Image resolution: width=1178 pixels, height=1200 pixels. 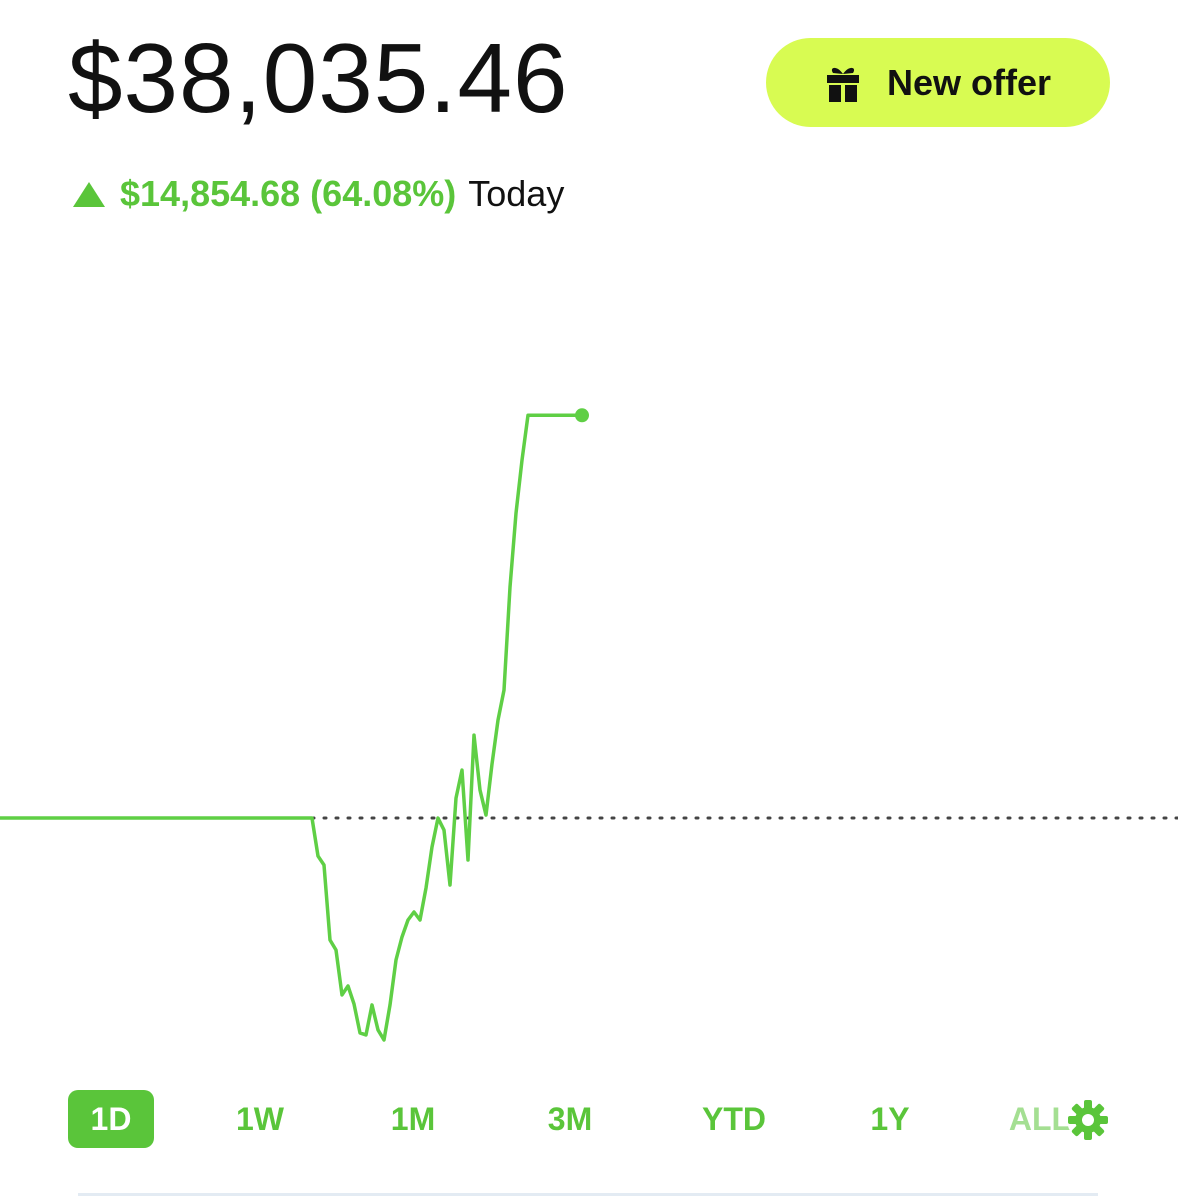 I want to click on offer-label: New offer, so click(x=969, y=82).